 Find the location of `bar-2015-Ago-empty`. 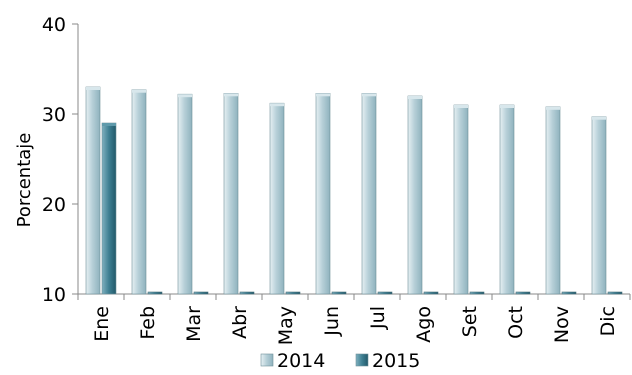

bar-2015-Ago-empty is located at coordinates (431, 293).